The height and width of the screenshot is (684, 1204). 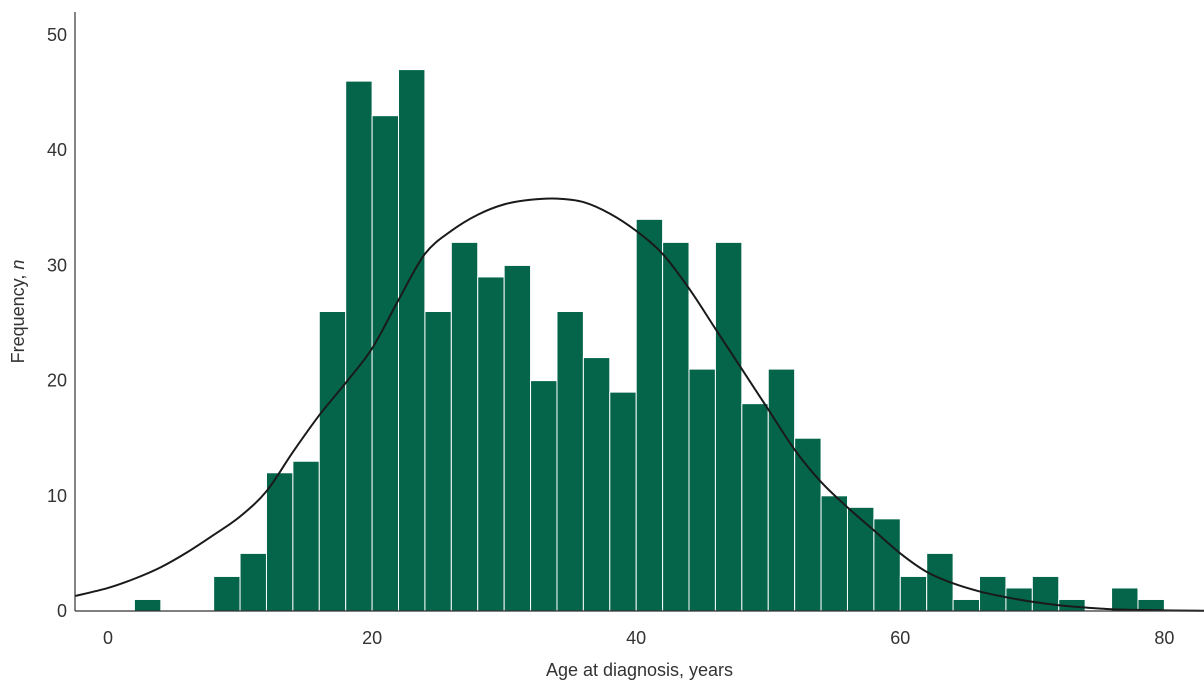 I want to click on y-tick-label: 20, so click(x=57, y=381).